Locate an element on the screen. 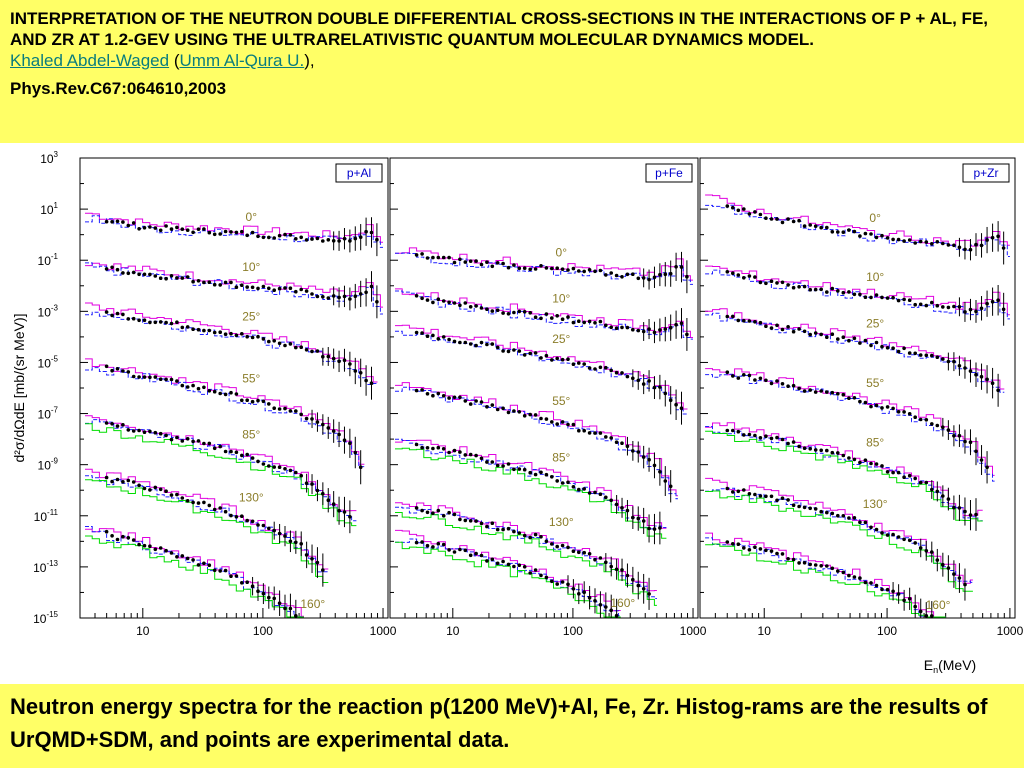 Image resolution: width=1024 pixels, height=768 pixels. angle-label: 0° is located at coordinates (875, 218).